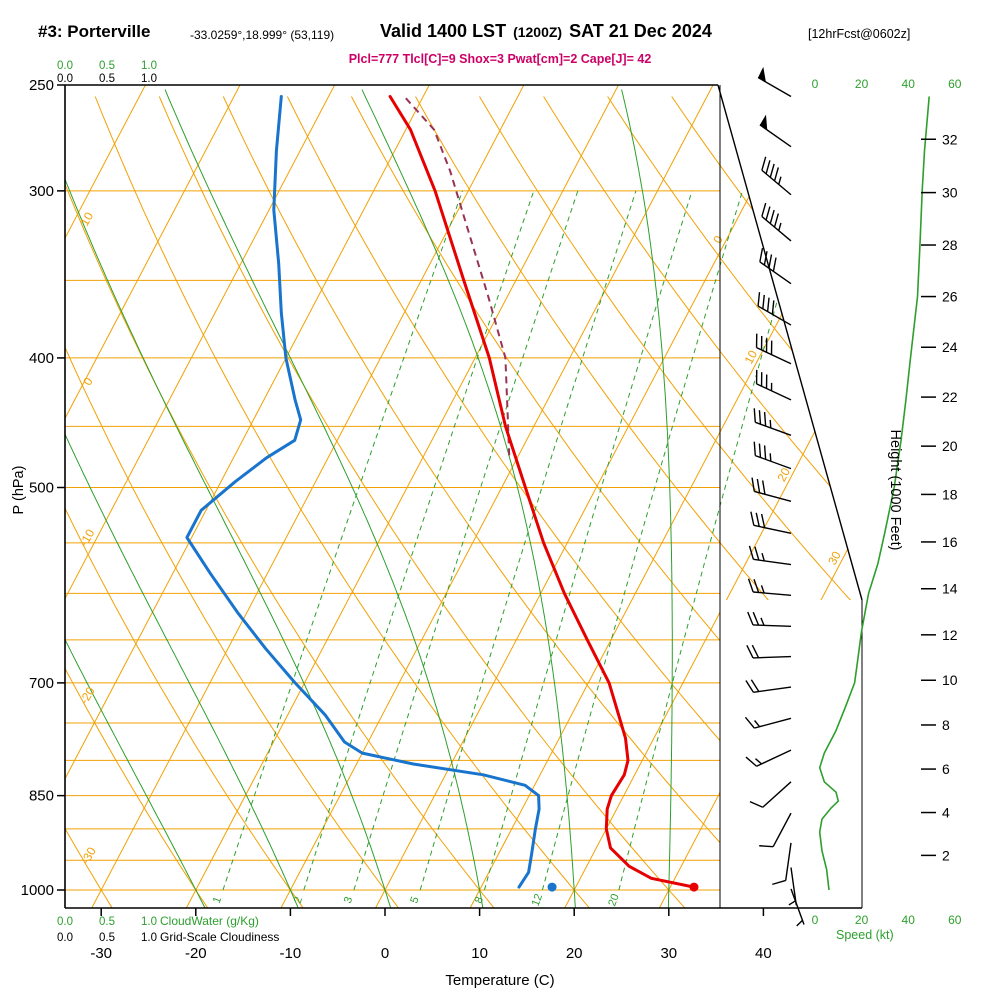 The image size is (1000, 1000). I want to click on isotherm-label: 0, so click(718, 239).